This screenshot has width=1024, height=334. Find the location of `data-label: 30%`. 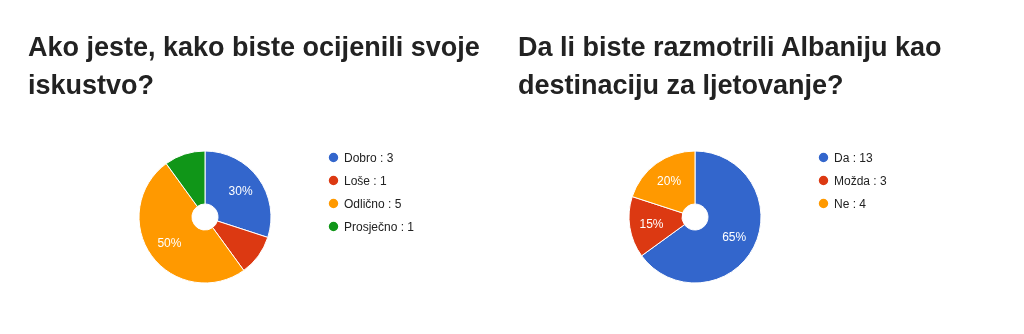

data-label: 30% is located at coordinates (240, 191).